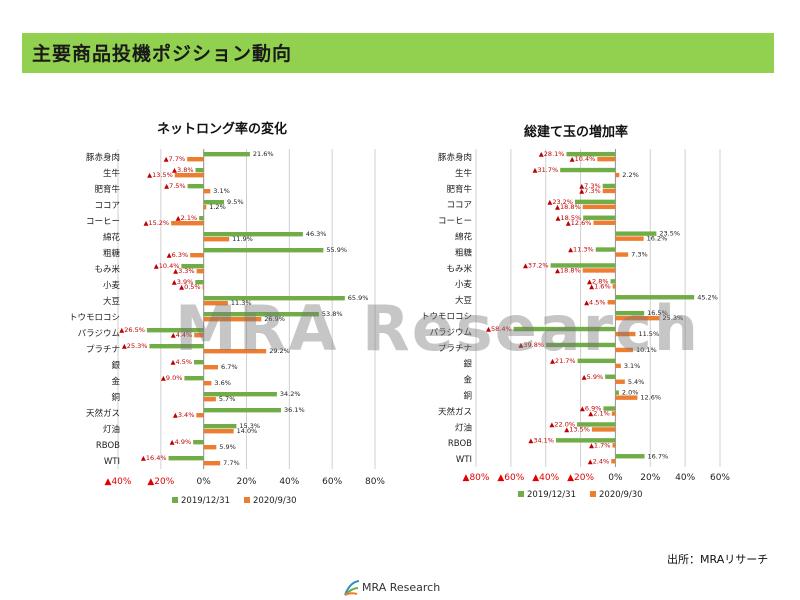  Describe the element at coordinates (476, 478) in the screenshot. I see `tick-label: ▲80%` at that location.